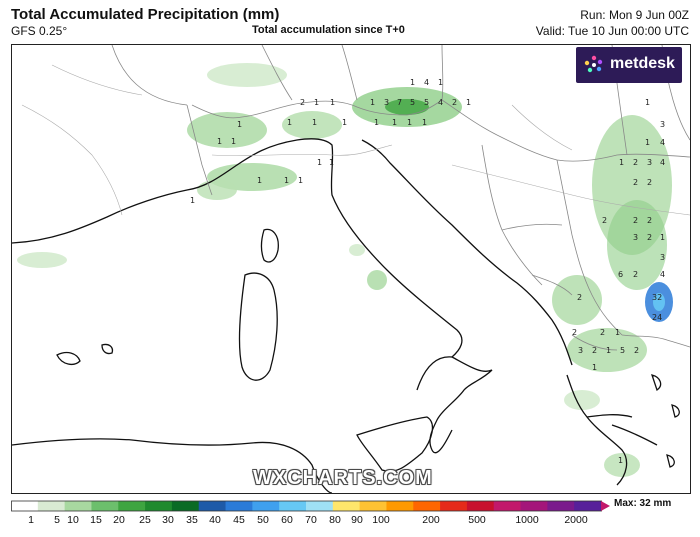 The image size is (700, 537). What do you see at coordinates (73, 520) in the screenshot?
I see `legend-tick-label: 10` at bounding box center [73, 520].